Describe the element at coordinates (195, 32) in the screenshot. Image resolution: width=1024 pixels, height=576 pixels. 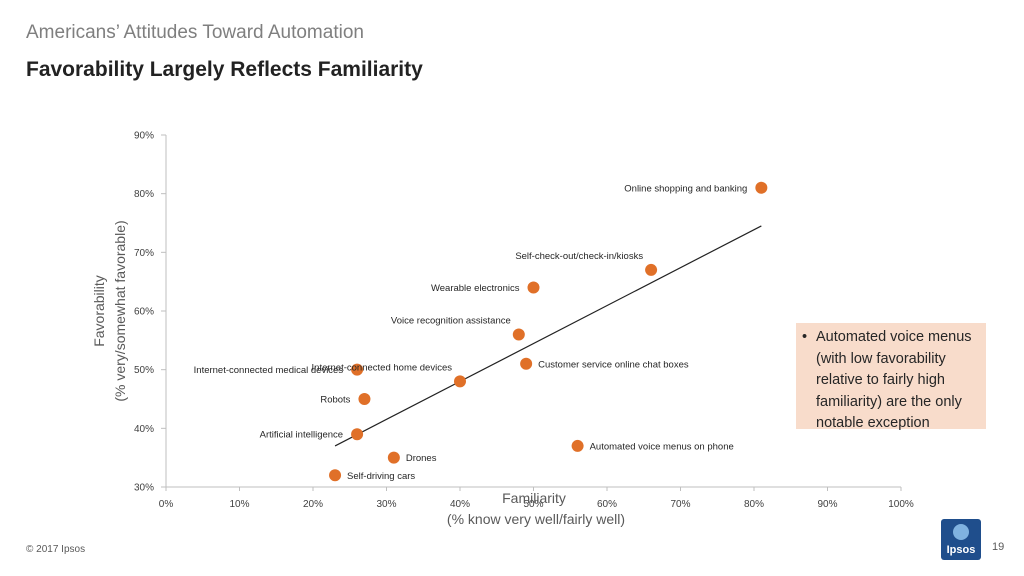
I see `slide-kicker: Americans’ Attitudes Toward Automation` at that location.